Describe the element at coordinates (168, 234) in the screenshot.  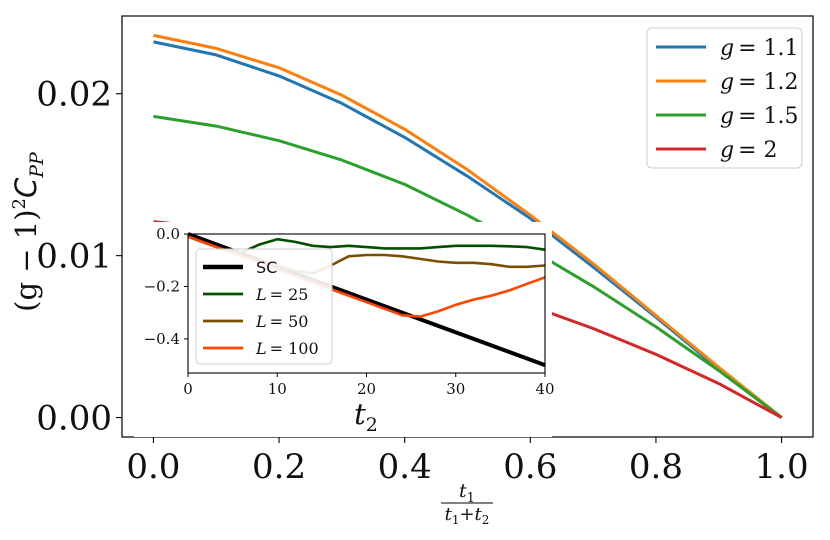
I see `inset-y-tick-label: 0.0` at that location.